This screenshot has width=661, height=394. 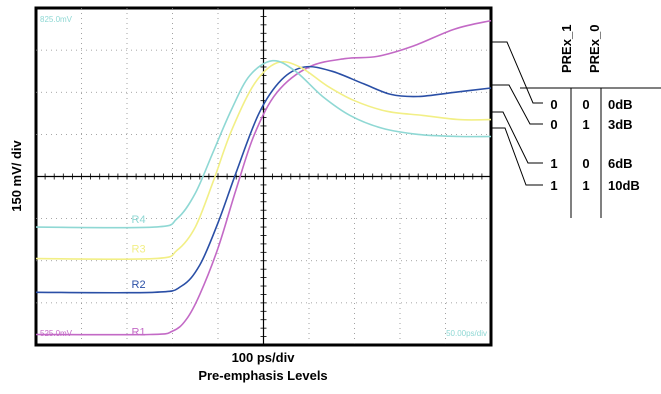 I want to click on series-label-r1: R1, so click(x=139, y=333).